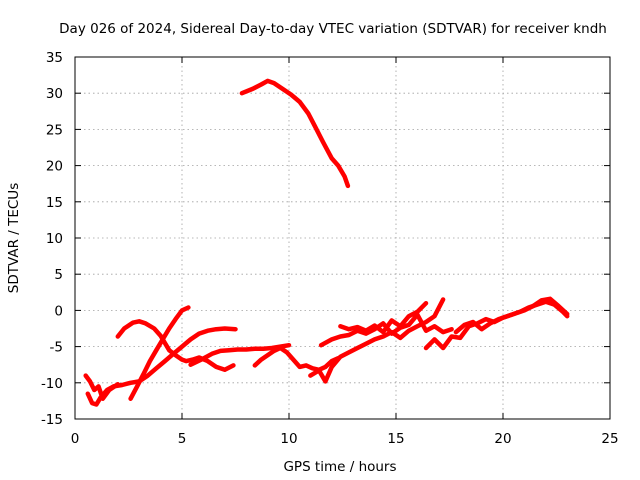 The image size is (640, 480). Describe the element at coordinates (14, 238) in the screenshot. I see `y-axis-label: SDTVAR / TECUs` at that location.